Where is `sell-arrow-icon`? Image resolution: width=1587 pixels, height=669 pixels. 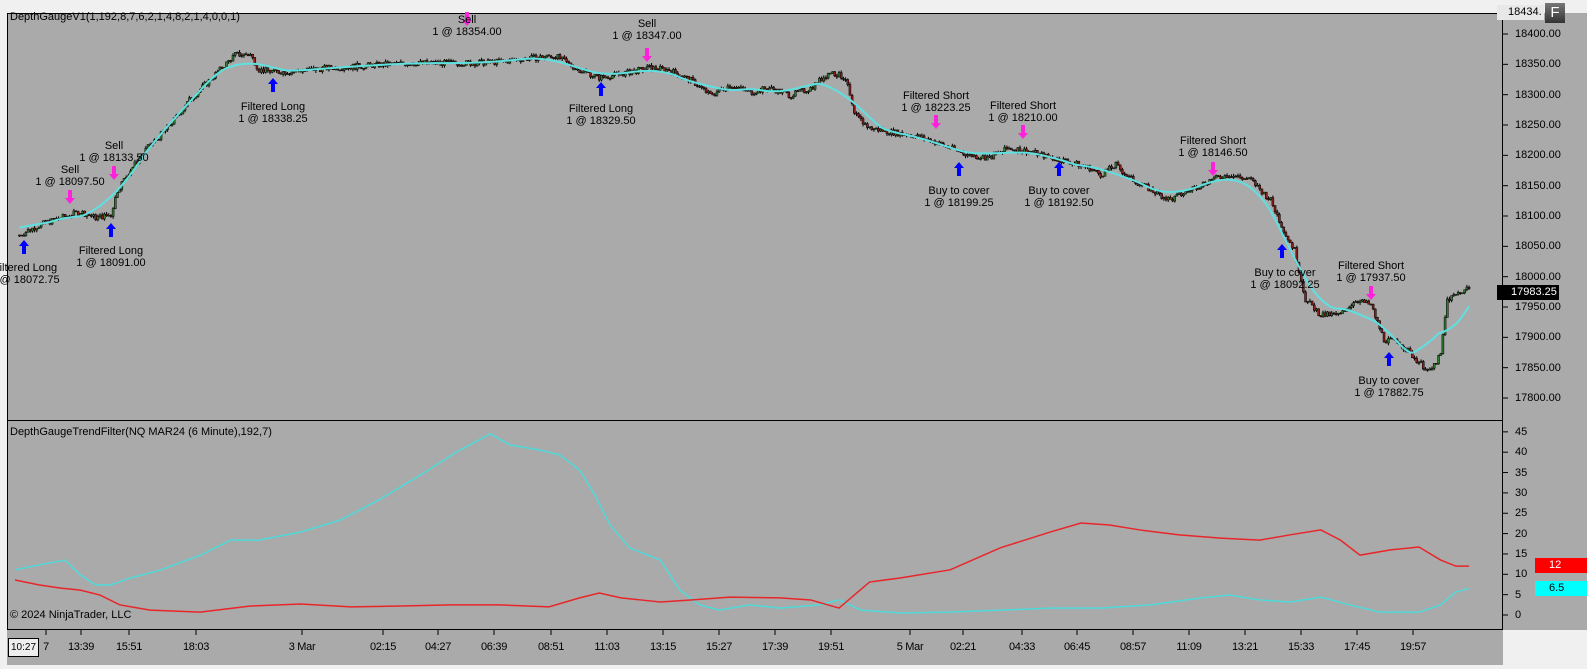 sell-arrow-icon is located at coordinates (70, 197).